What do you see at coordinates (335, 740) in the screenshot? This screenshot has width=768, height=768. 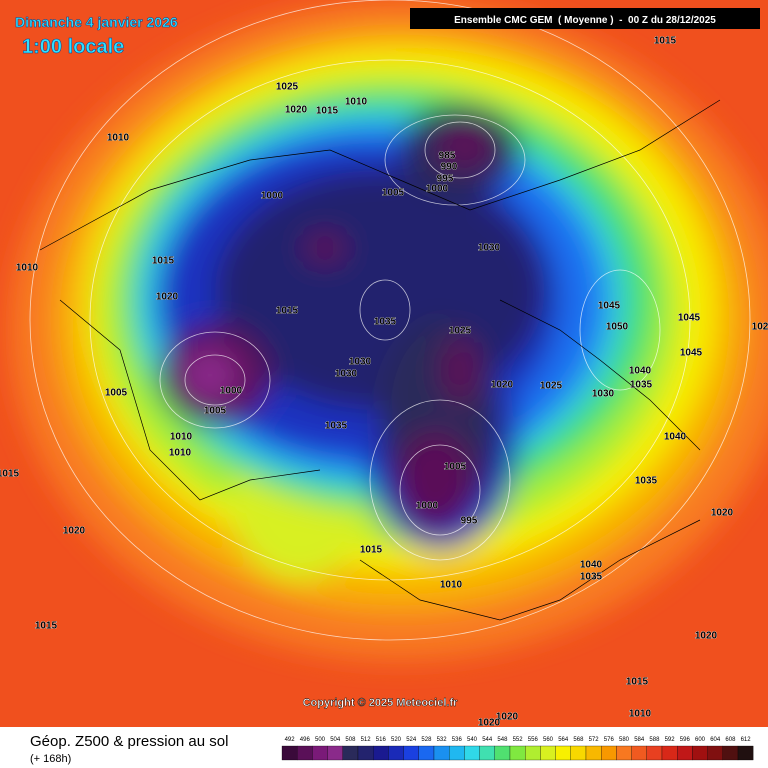 I see `scale-label: 504` at bounding box center [335, 740].